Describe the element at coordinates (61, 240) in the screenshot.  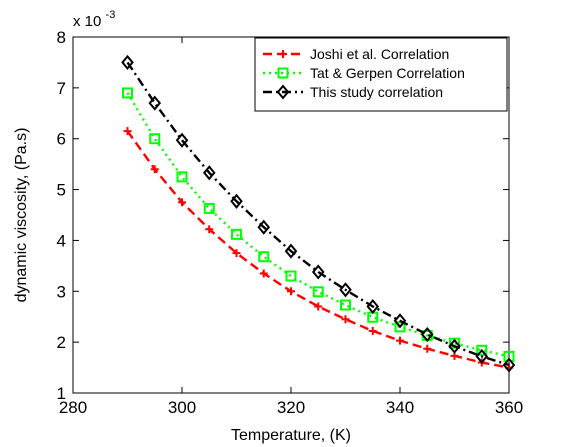
I see `y-tick-label: 4` at that location.